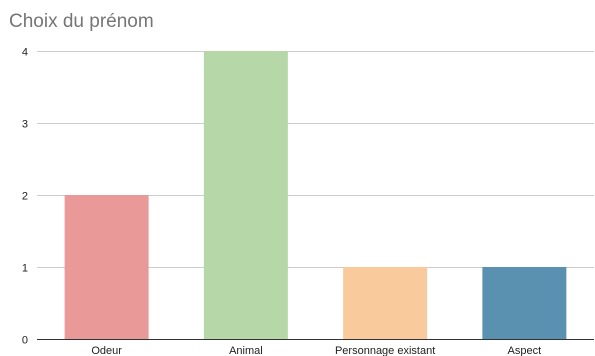 Image resolution: width=595 pixels, height=356 pixels. What do you see at coordinates (385, 303) in the screenshot?
I see `bar-personnage-existant` at bounding box center [385, 303].